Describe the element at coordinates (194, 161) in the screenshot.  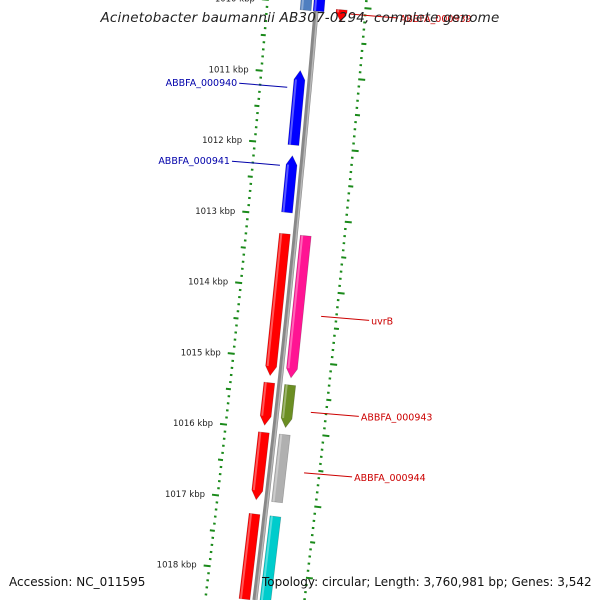
I see `gene-label: ABBFA_000941` at that location.